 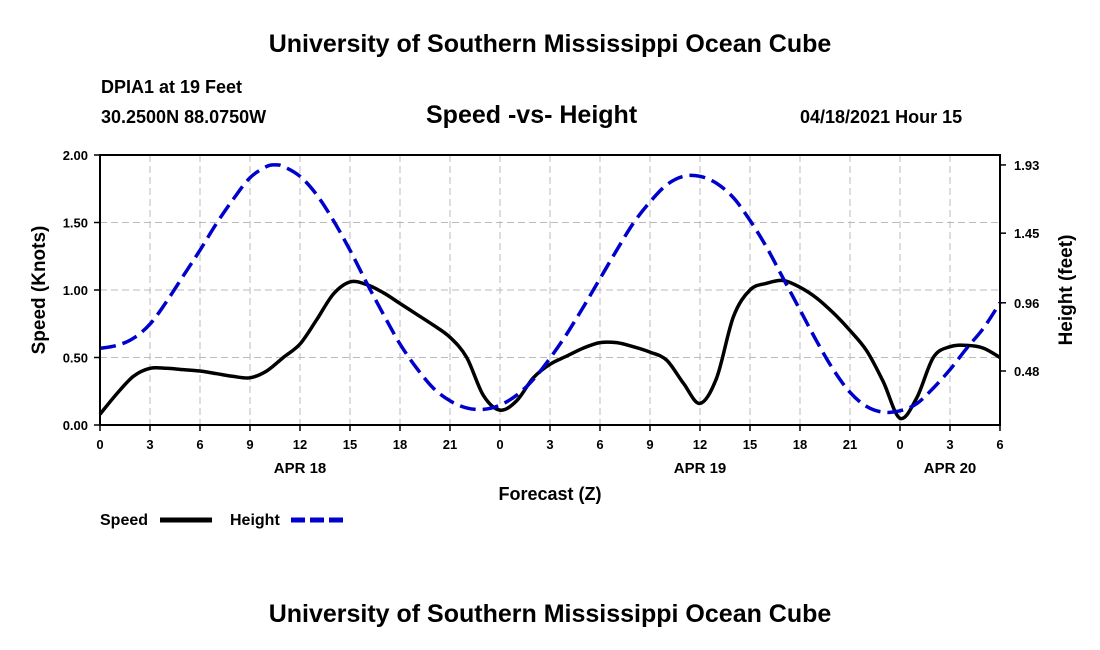 I want to click on date-label: APR 20, so click(x=950, y=468).